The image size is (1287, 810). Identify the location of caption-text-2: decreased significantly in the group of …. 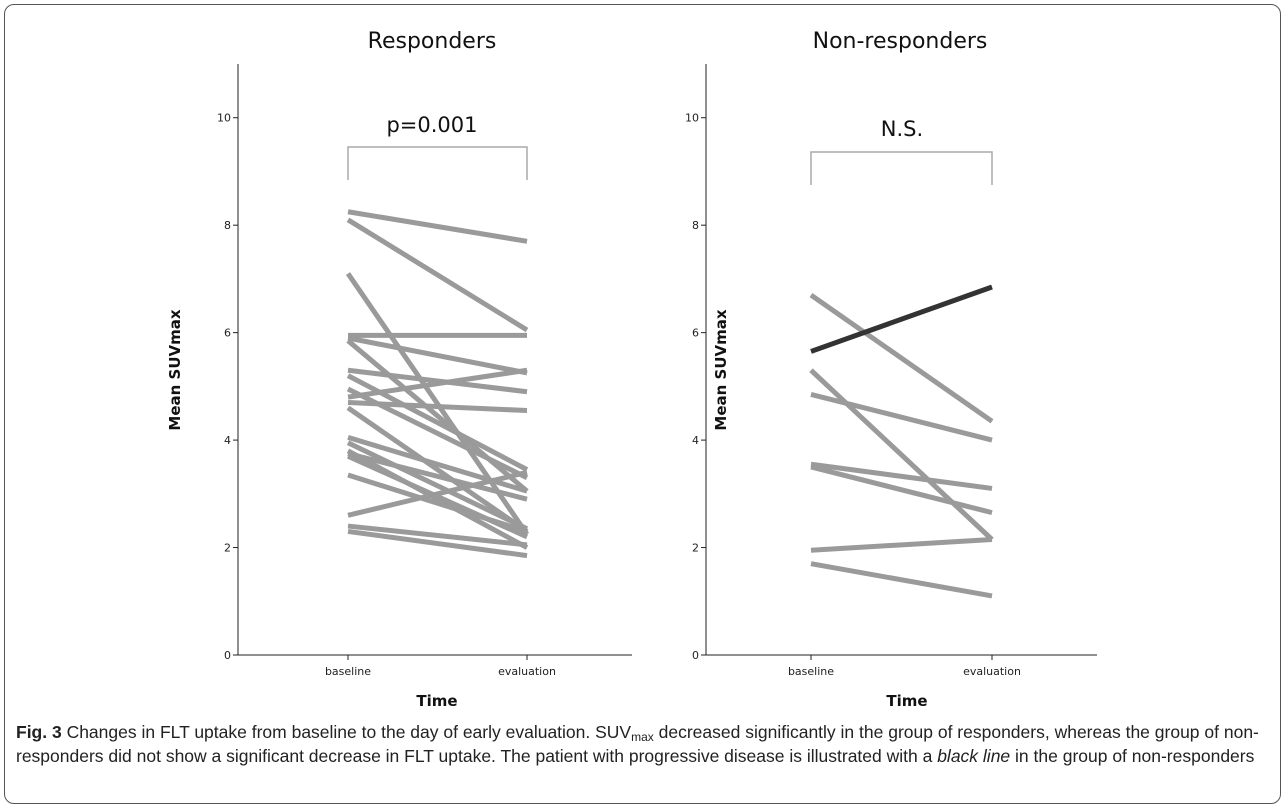
(637, 744).